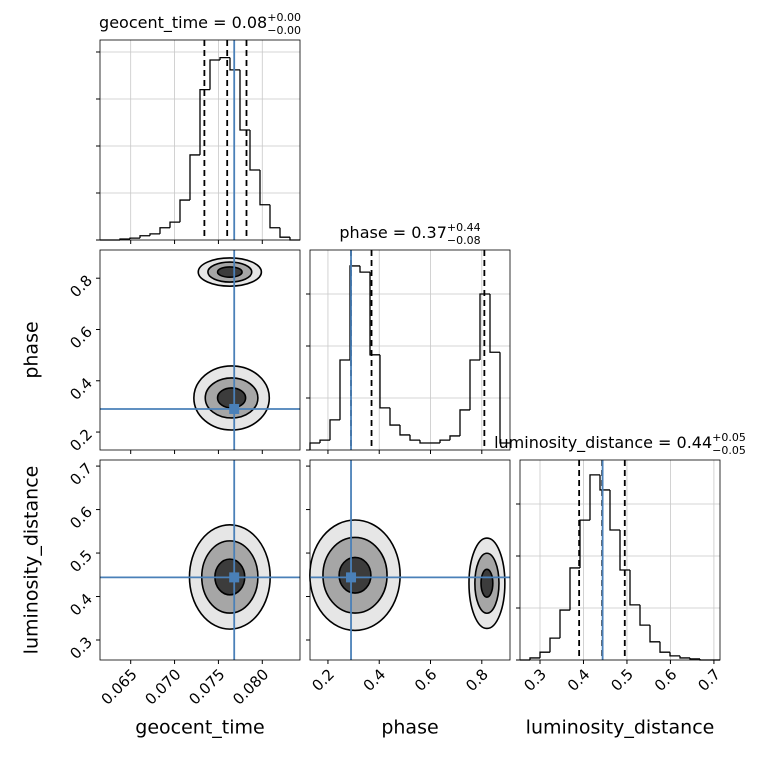 This screenshot has height=760, width=760. I want to click on x-axis-label: phase, so click(409, 728).